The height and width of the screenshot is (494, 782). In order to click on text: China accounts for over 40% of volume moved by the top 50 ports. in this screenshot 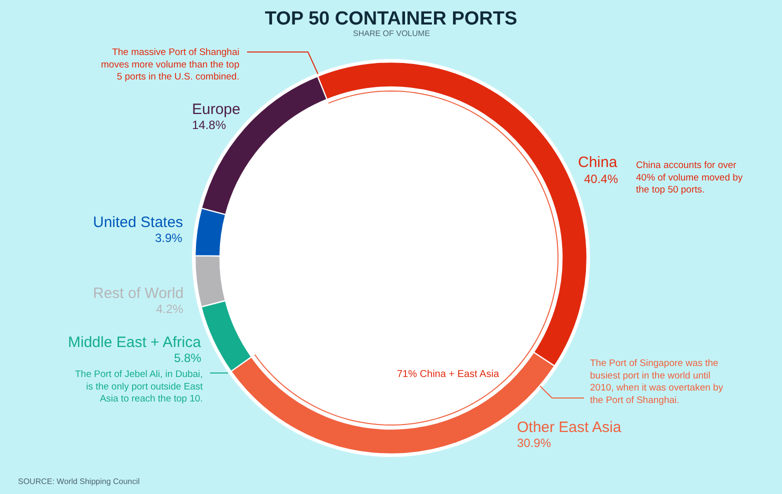, I will do `click(689, 178)`.